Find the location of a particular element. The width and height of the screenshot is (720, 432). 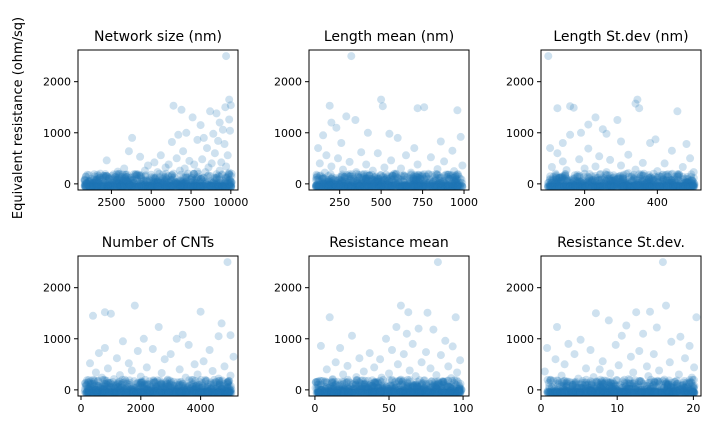

y-tick-label: 0 is located at coordinates (530, 184).